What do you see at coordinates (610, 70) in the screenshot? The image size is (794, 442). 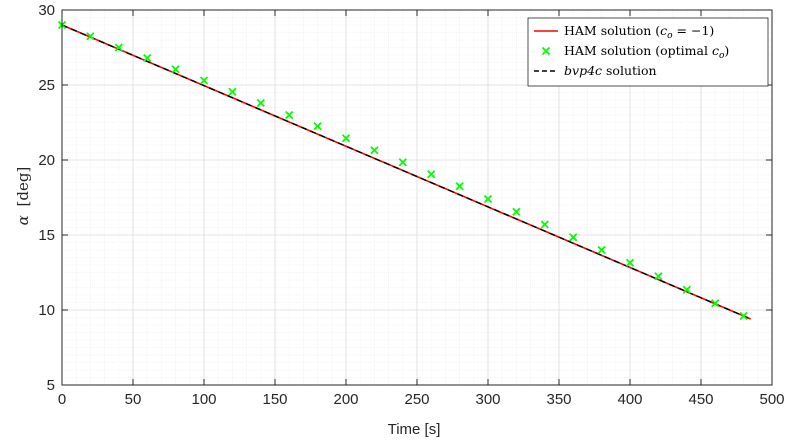 I see `legend-label: bvp4c solution` at bounding box center [610, 70].